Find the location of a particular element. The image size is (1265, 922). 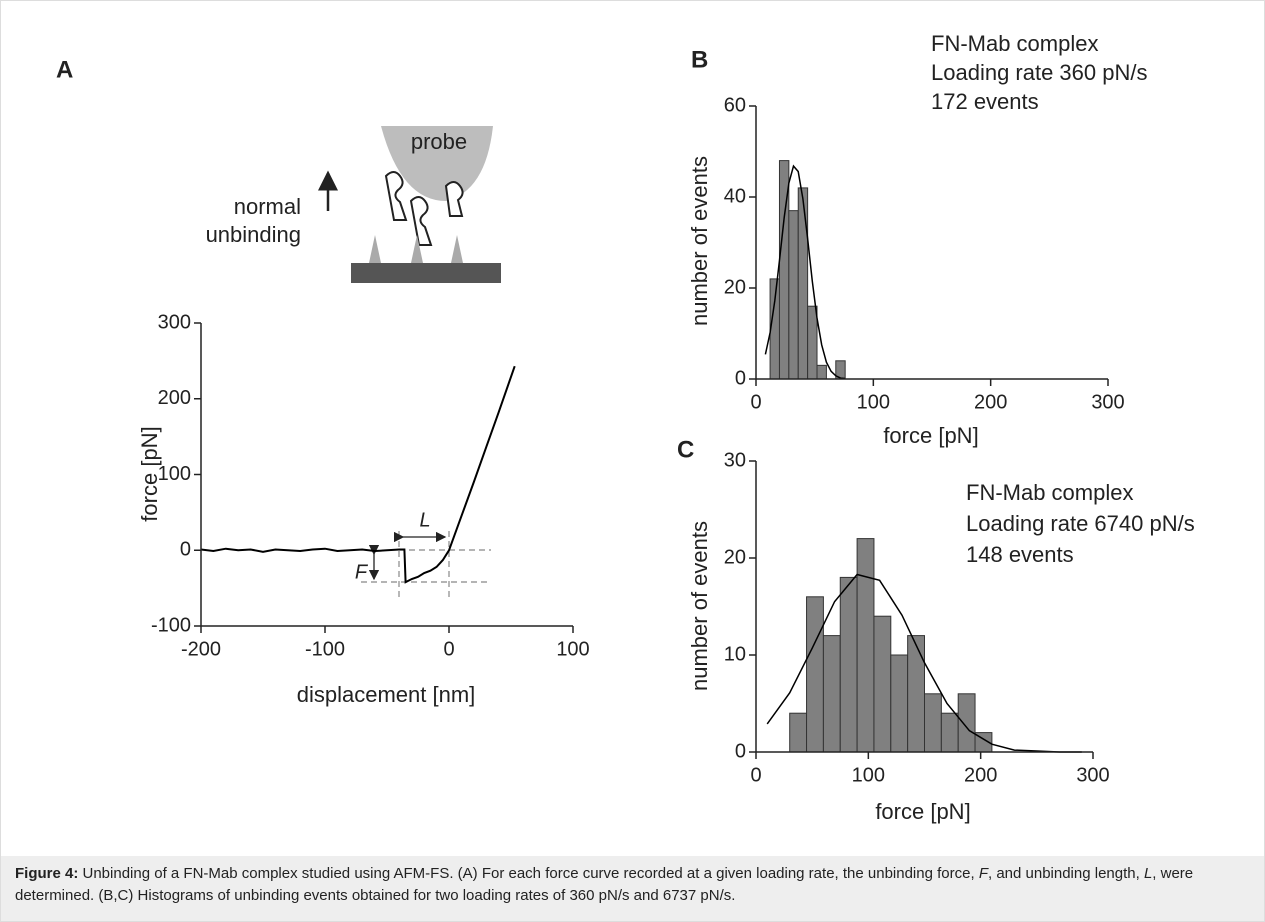

annotation: Loading rate 6740 pN/s is located at coordinates (1080, 523).